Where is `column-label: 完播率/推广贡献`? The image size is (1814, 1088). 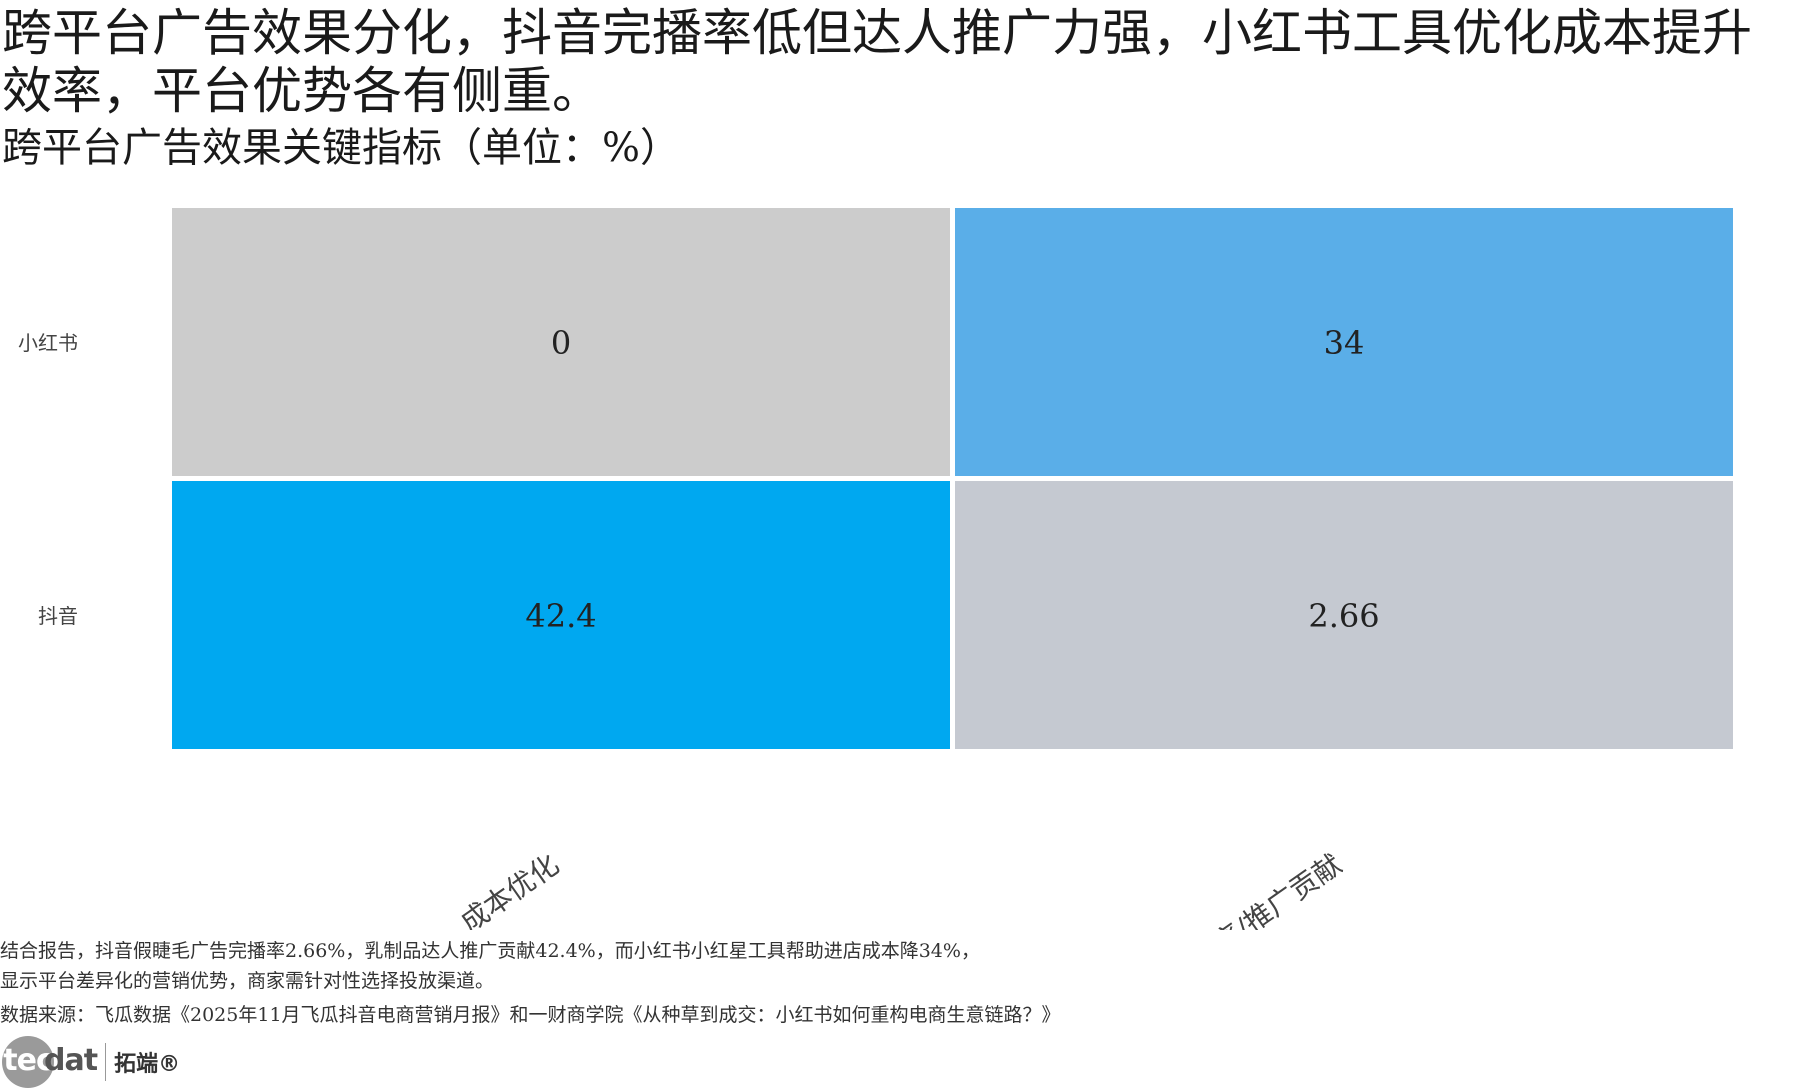 column-label: 完播率/推广贡献 is located at coordinates (1254, 889).